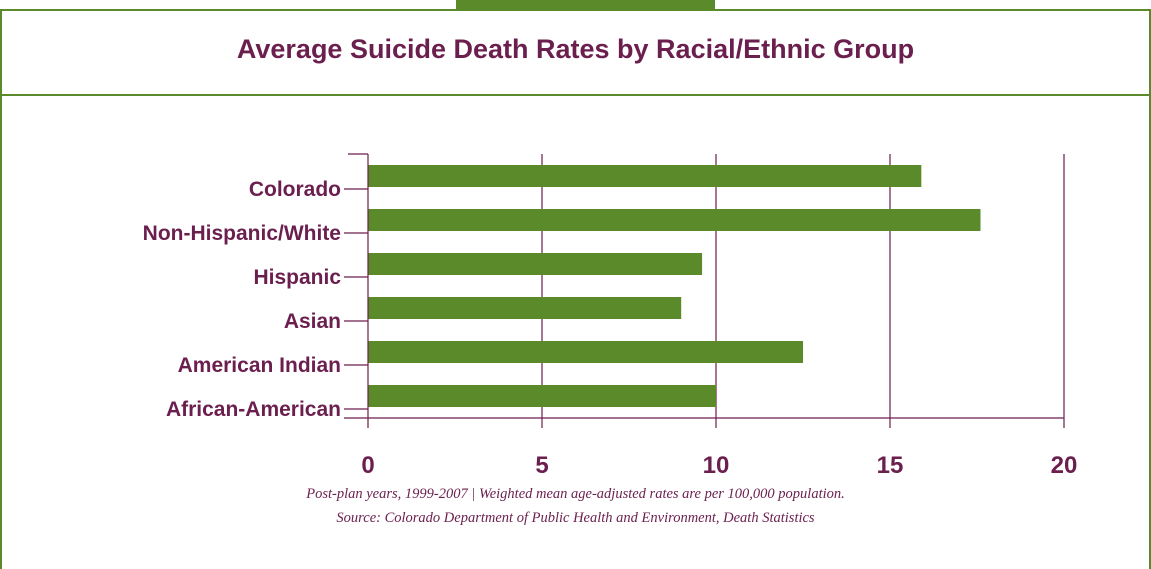 The image size is (1151, 569). What do you see at coordinates (253, 409) in the screenshot?
I see `category-label: African-American` at bounding box center [253, 409].